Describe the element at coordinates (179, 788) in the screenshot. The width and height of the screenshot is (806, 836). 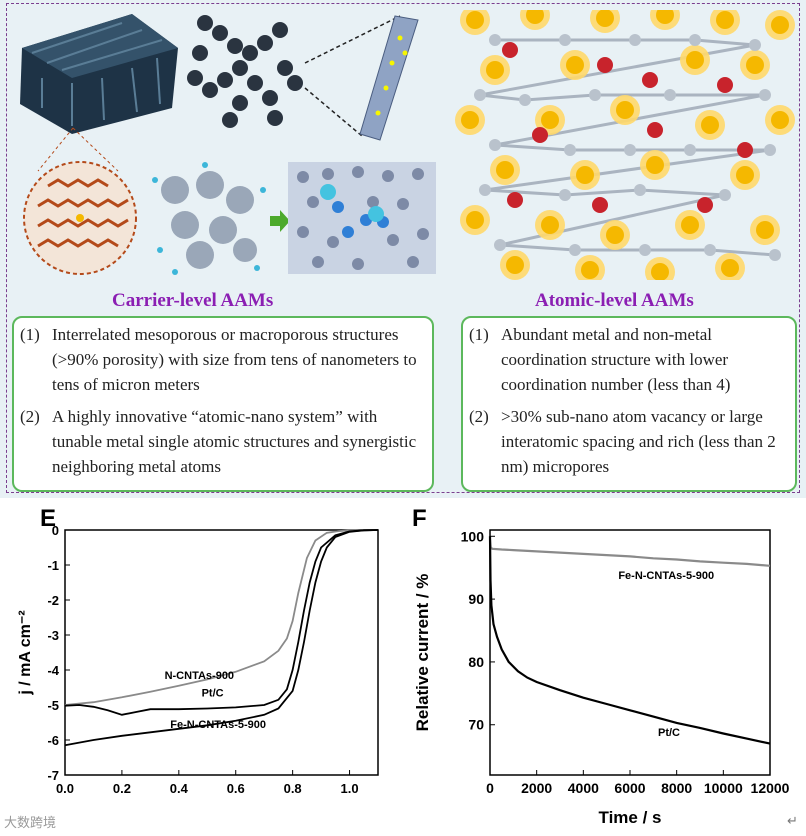
I see `x-tick-label: 0.4` at that location.